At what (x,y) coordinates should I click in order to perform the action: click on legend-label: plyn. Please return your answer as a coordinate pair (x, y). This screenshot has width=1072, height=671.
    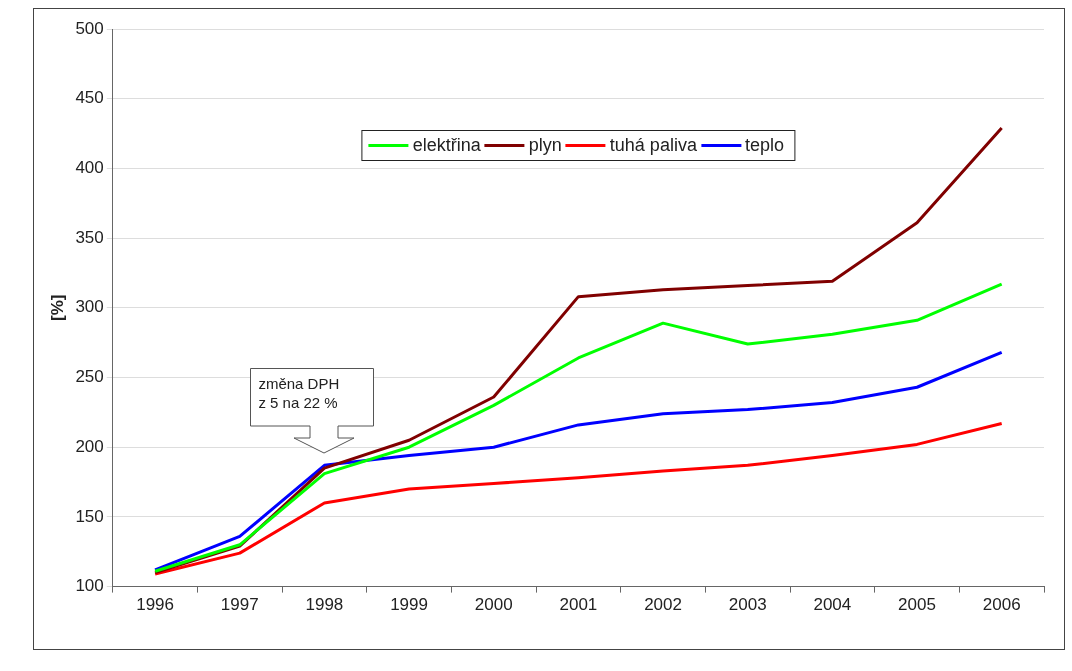
    Looking at the image, I should click on (545, 145).